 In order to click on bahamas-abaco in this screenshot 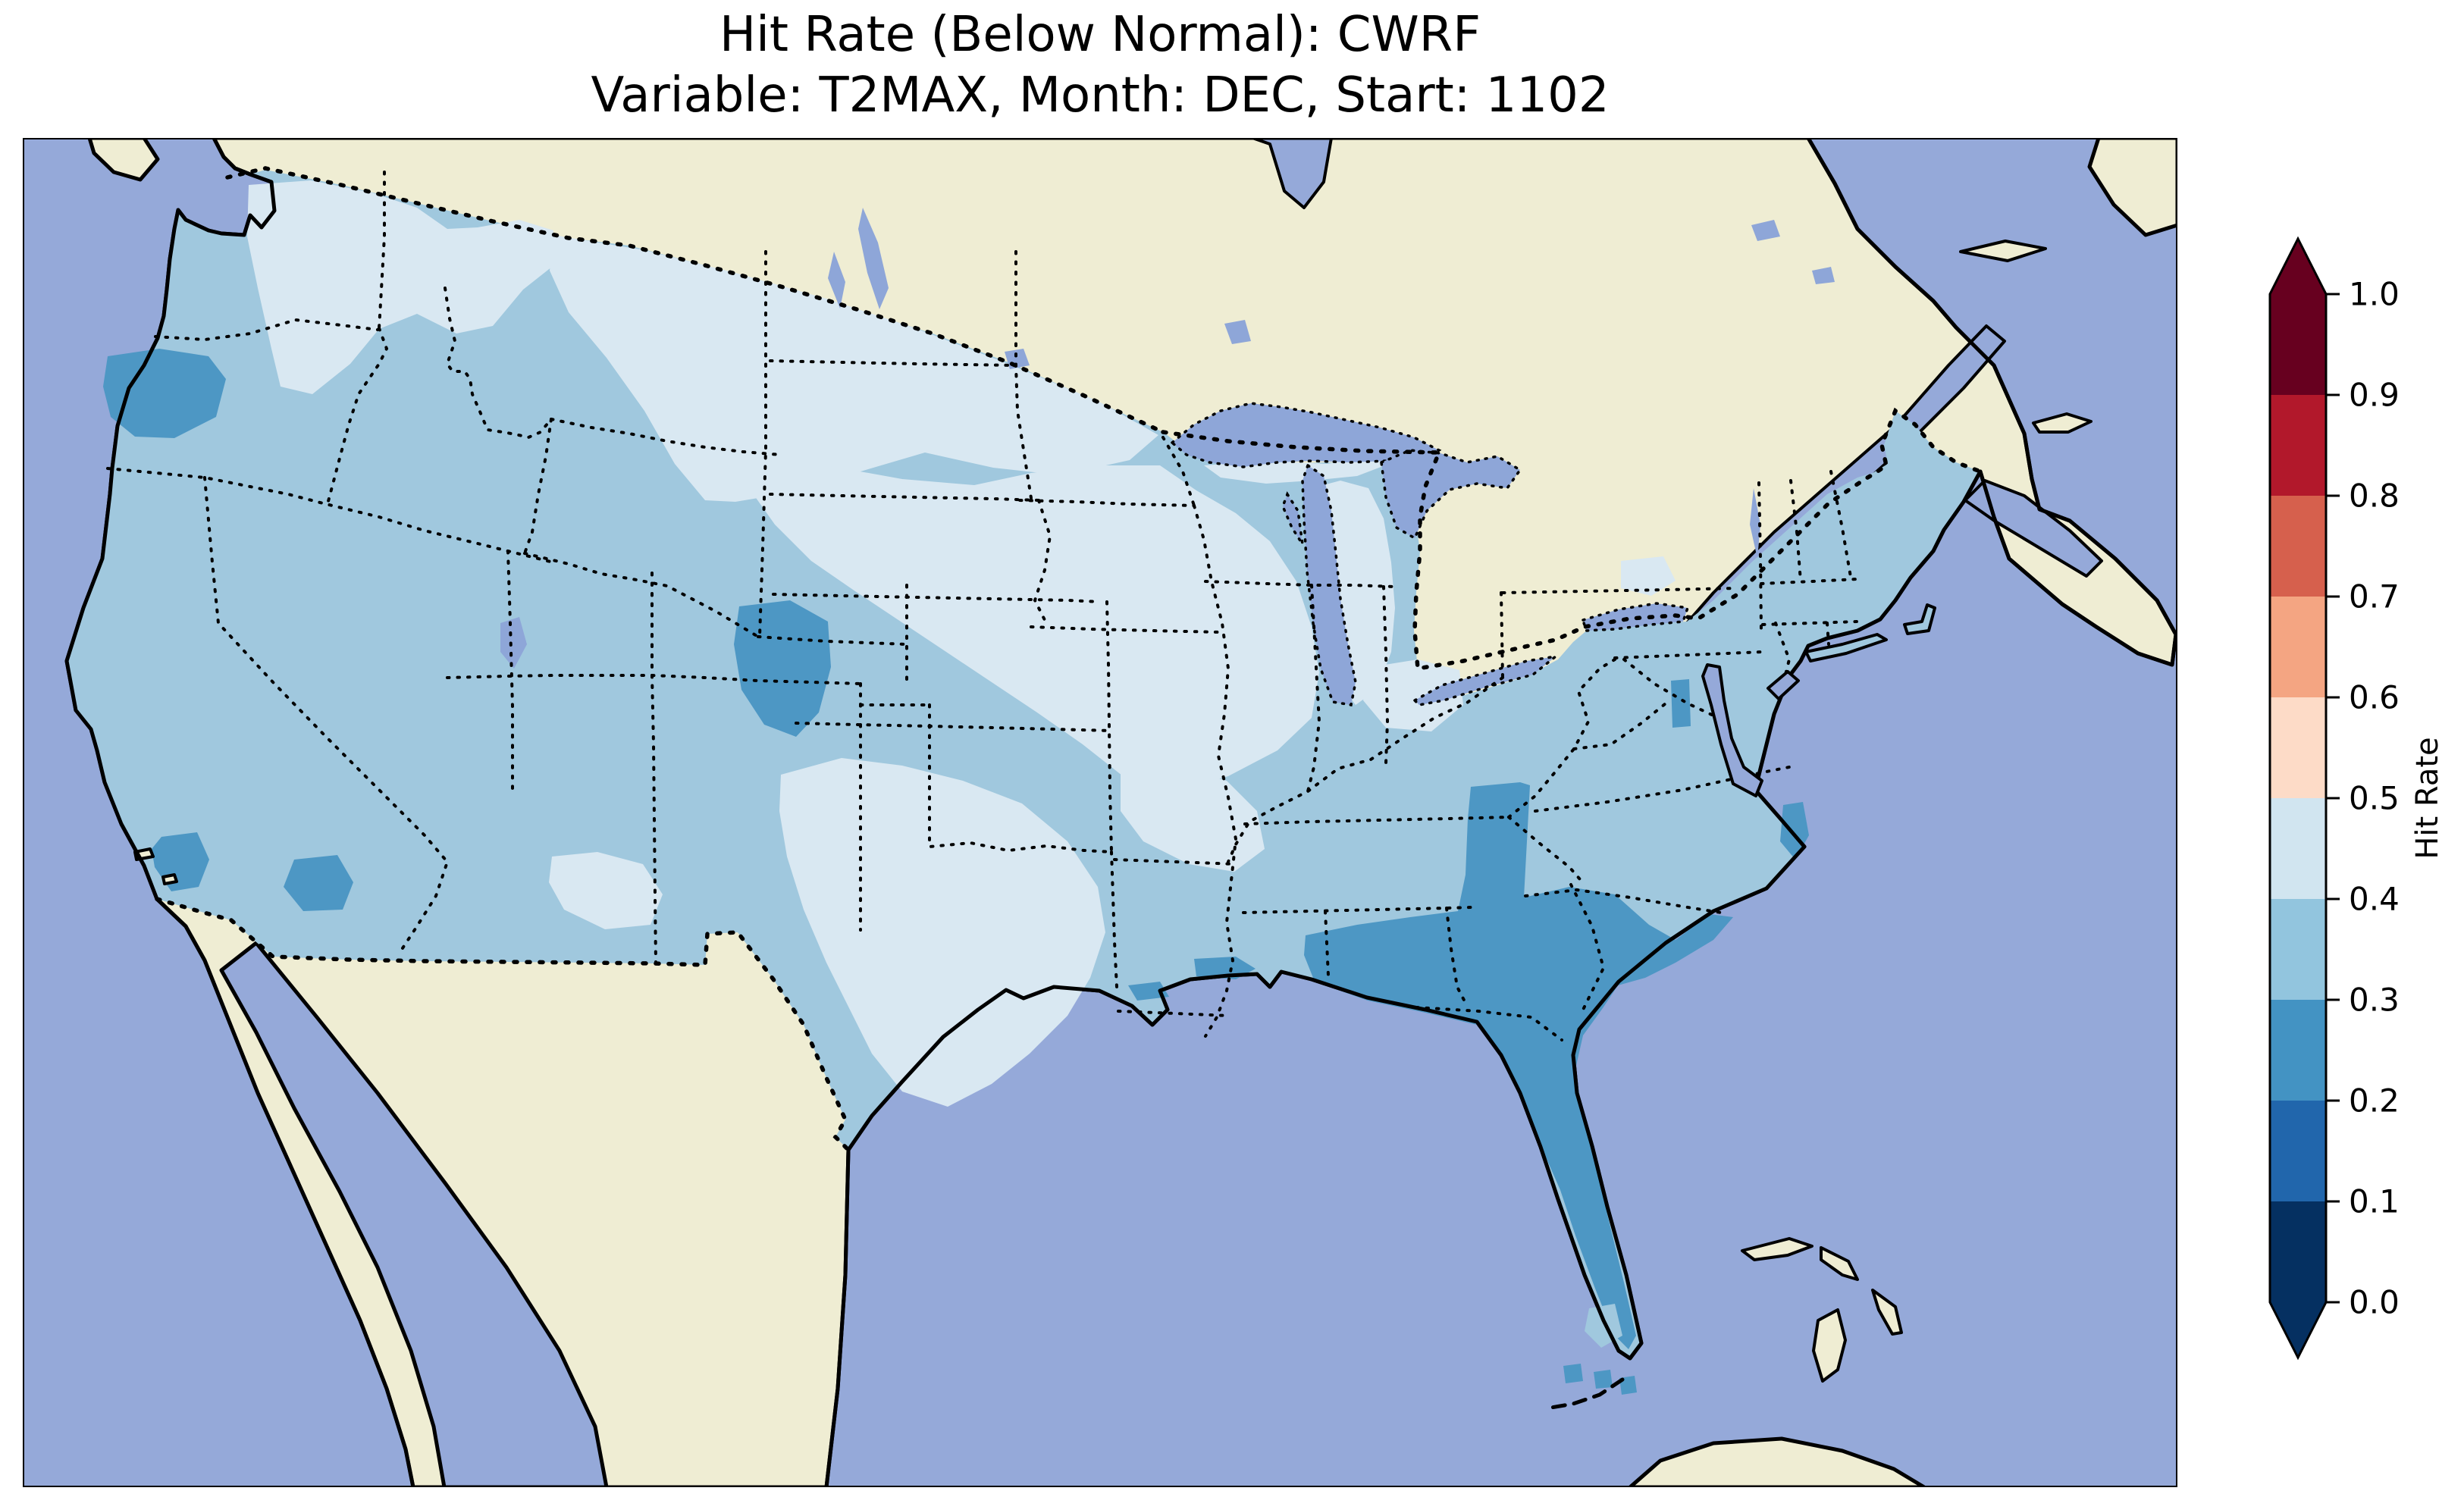, I will do `click(1839, 1263)`.